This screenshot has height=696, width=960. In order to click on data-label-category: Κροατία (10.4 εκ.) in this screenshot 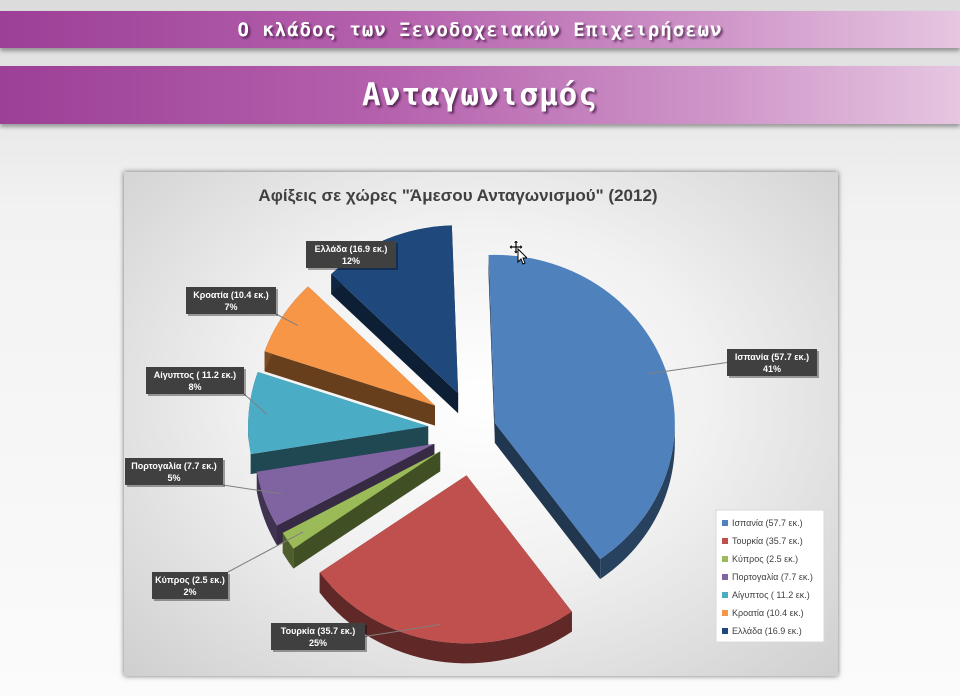, I will do `click(230, 295)`.